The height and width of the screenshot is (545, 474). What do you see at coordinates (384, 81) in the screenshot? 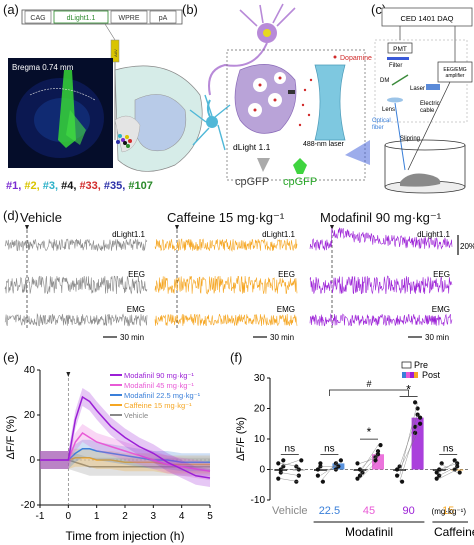
I see `dm-label: DM` at bounding box center [384, 81].